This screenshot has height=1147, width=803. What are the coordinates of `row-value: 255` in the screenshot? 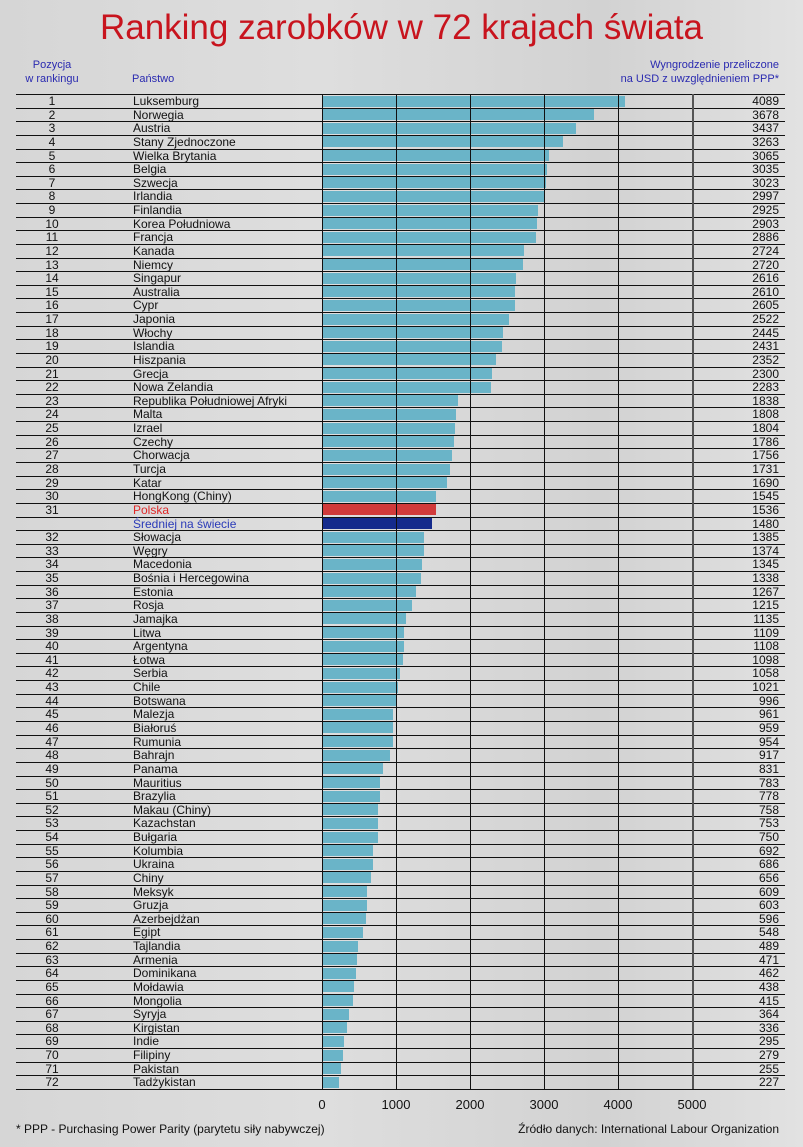 It's located at (768, 1068).